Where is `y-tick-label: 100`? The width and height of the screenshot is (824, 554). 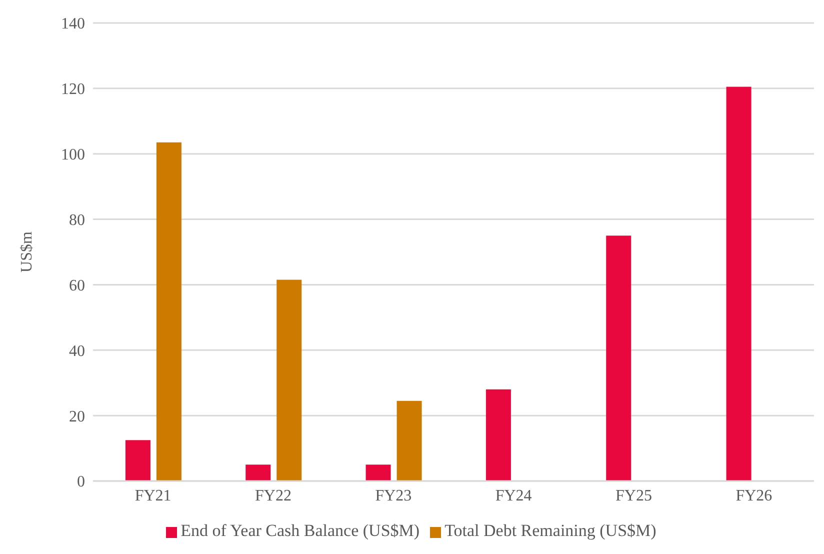 y-tick-label: 100 is located at coordinates (73, 155).